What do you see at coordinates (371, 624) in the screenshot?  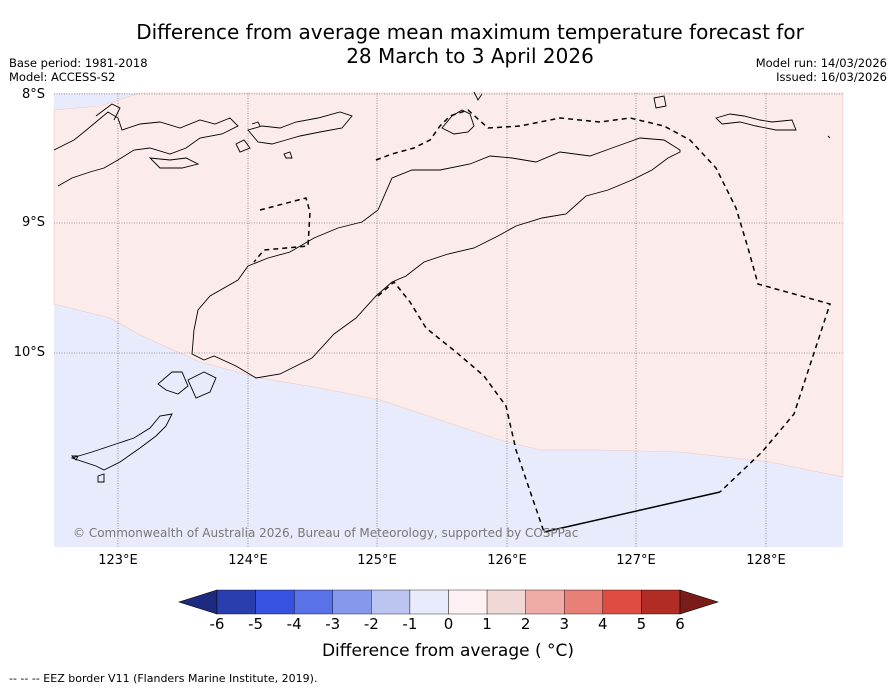 I see `colorbar-tick-label: -2` at bounding box center [371, 624].